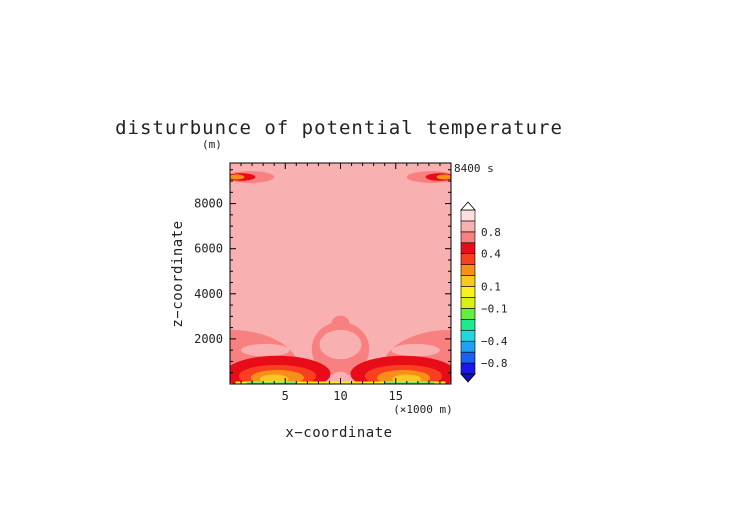 The width and height of the screenshot is (752, 532). What do you see at coordinates (423, 409) in the screenshot?
I see `x-units-label: (×1000 m)` at bounding box center [423, 409].